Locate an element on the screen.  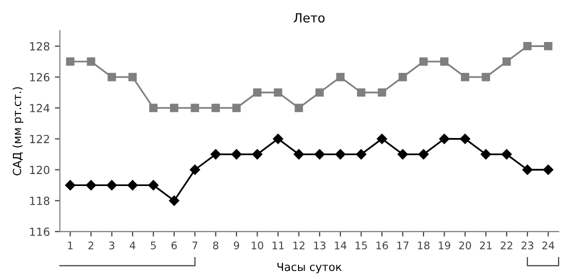
x-tick-label: 8 is located at coordinates (215, 245).